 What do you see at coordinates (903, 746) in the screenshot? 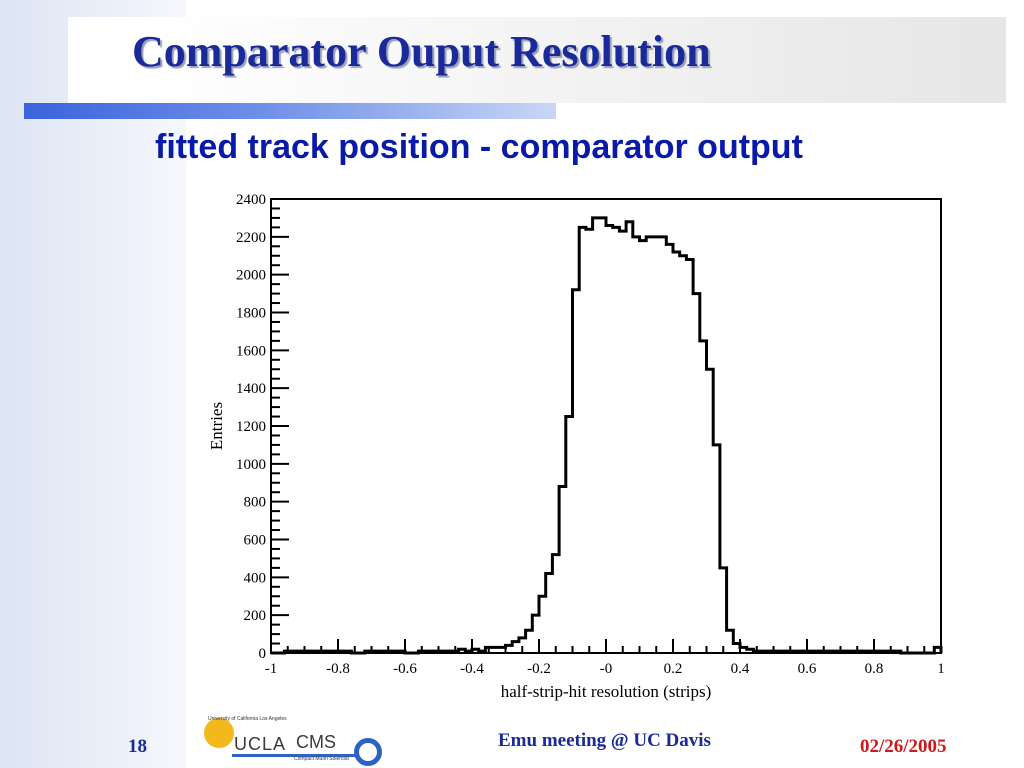
I see `footer-date: 02/26/2005` at bounding box center [903, 746].